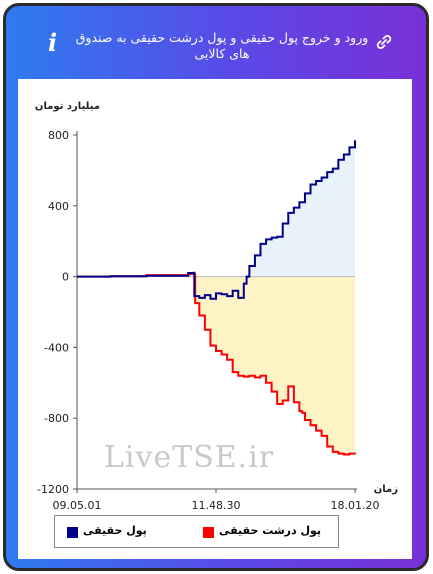 This screenshot has height=574, width=433. What do you see at coordinates (58, 206) in the screenshot?
I see `y-tick-label: 400` at bounding box center [58, 206].